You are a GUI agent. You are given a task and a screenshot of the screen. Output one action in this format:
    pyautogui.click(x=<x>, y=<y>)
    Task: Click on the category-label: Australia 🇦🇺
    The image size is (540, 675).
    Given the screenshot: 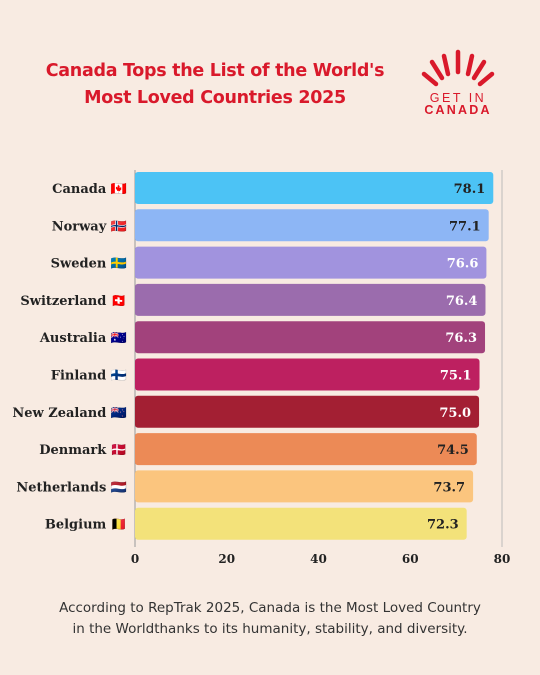 What is the action you would take?
    pyautogui.click(x=83, y=338)
    